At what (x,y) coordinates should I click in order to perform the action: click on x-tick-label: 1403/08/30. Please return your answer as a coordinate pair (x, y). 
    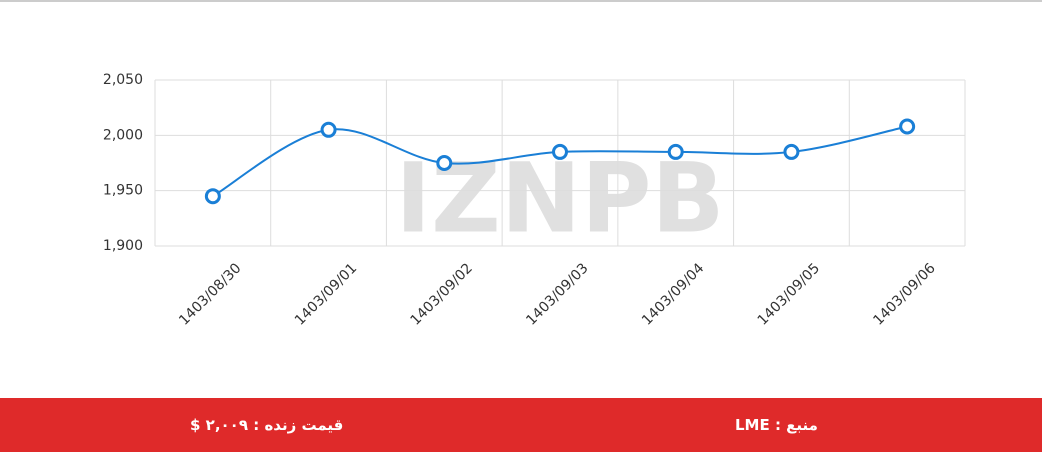
    Looking at the image, I should click on (210, 294).